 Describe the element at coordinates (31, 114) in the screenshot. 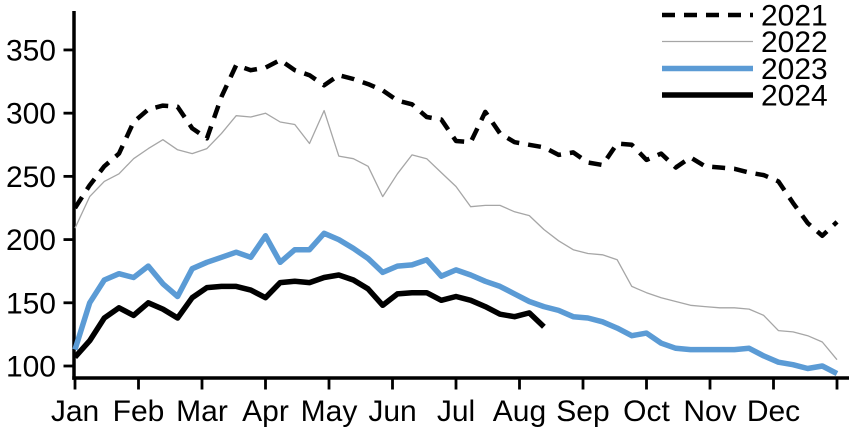

I see `y-tick-label: 300` at that location.